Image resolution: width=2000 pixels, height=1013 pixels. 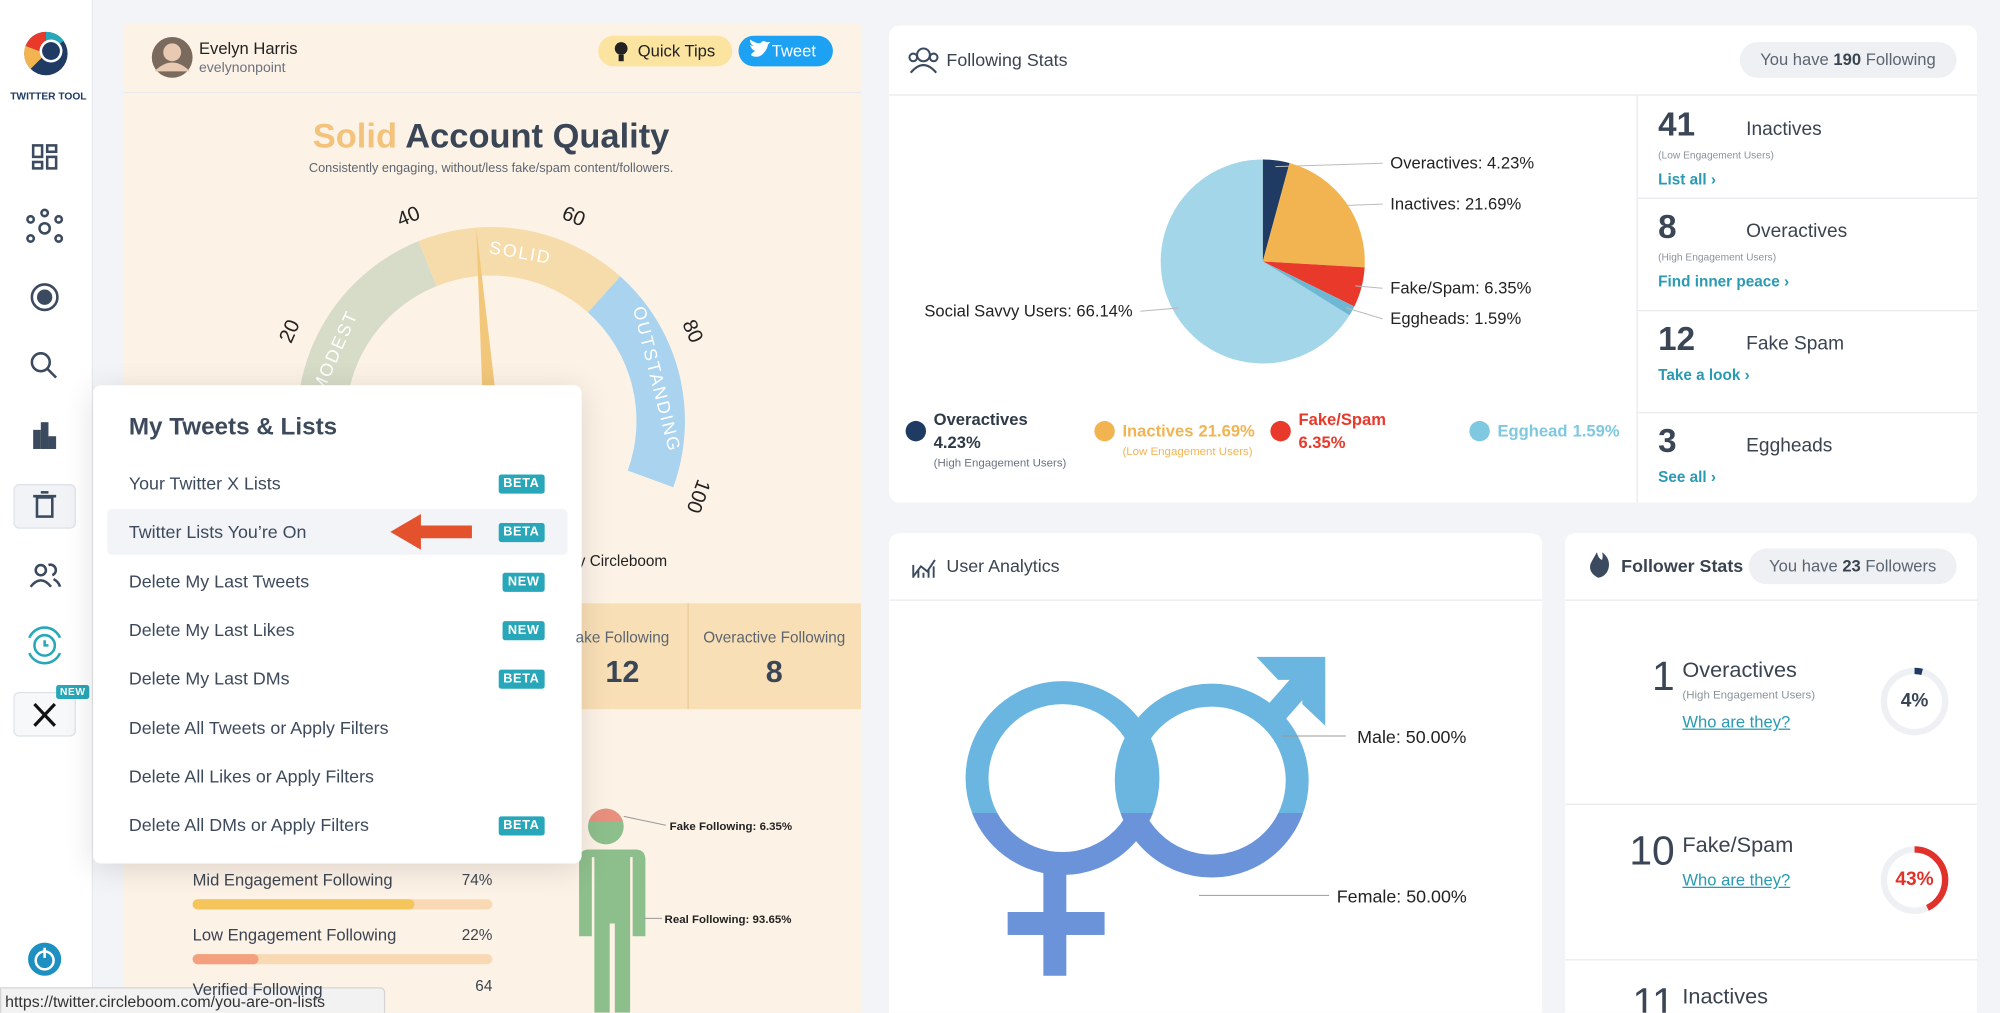 What do you see at coordinates (248, 48) in the screenshot?
I see `profile-name: Evelyn Harris` at bounding box center [248, 48].